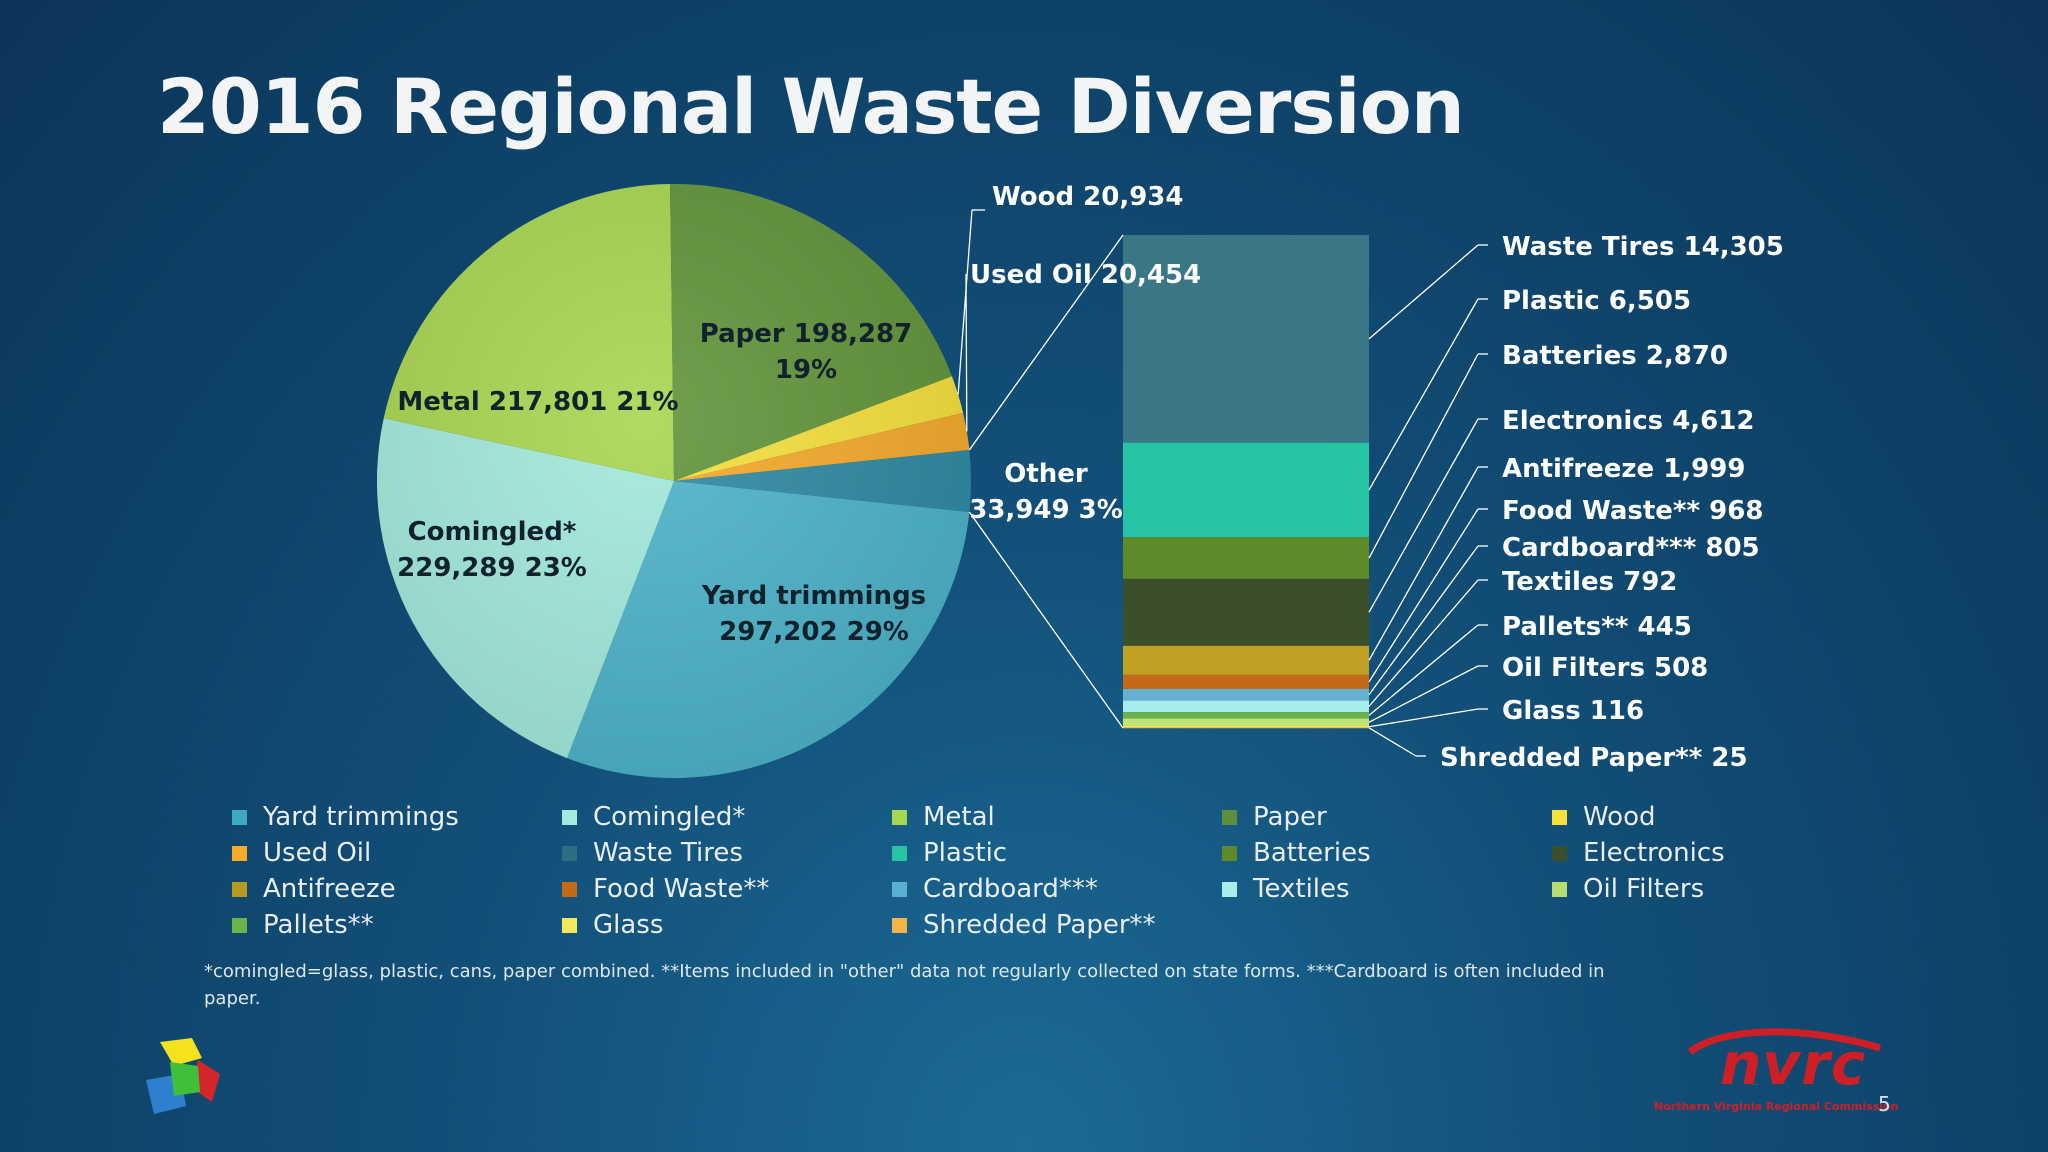  I want to click on bar-segment-antifreeze, so click(1246, 660).